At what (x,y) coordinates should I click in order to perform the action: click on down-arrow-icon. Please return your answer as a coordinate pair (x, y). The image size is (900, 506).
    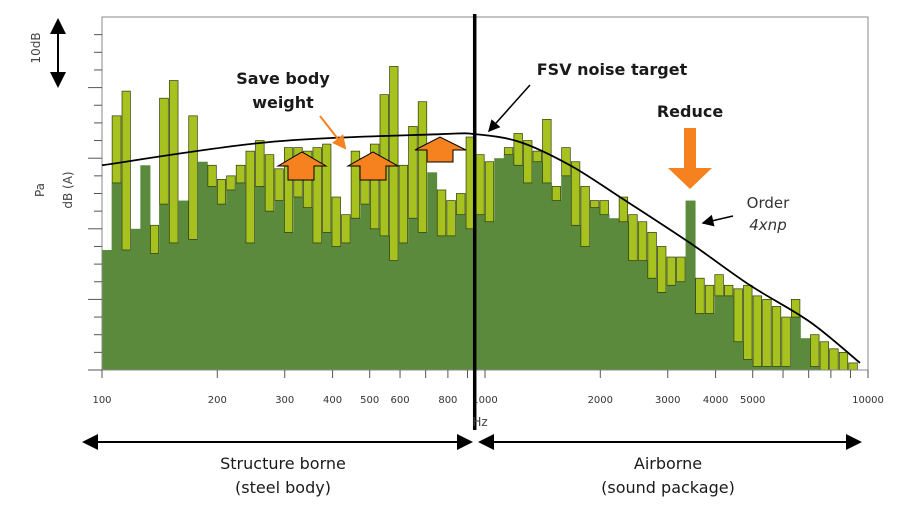
    Looking at the image, I should click on (690, 158).